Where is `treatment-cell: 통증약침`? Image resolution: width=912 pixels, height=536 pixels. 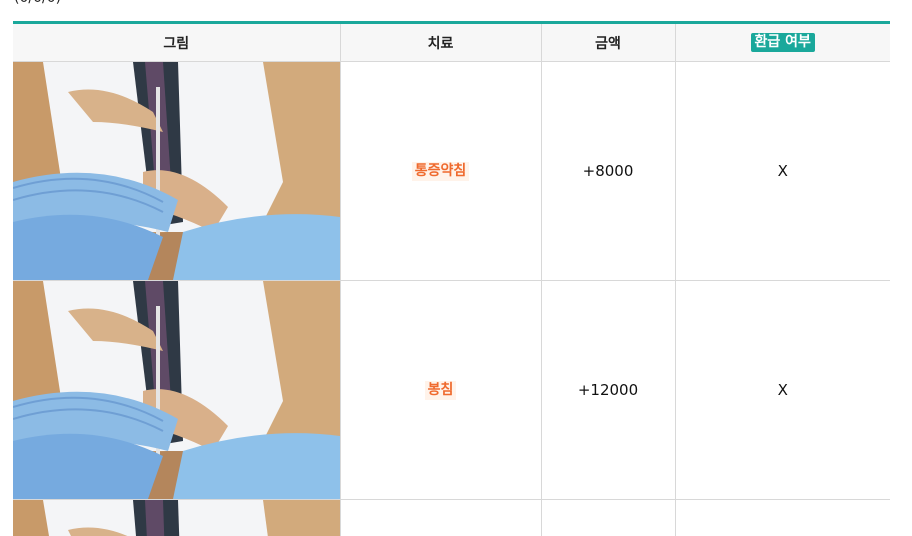 treatment-cell: 통증약침 is located at coordinates (440, 171).